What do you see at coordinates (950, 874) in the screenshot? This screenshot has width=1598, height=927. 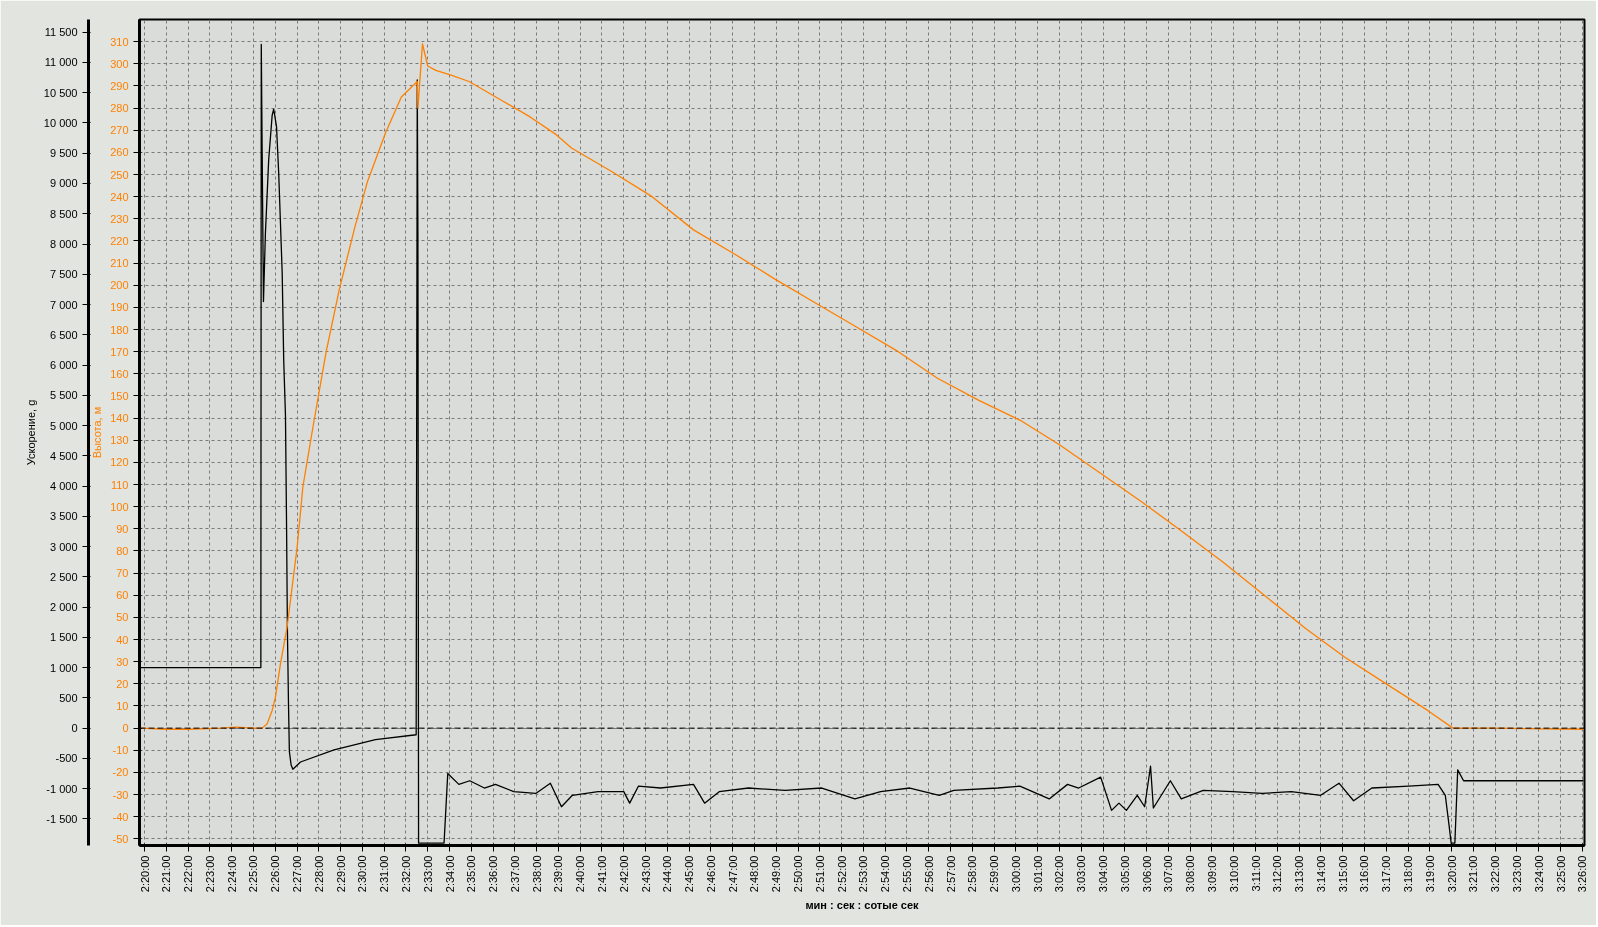 I see `x-tick-label: 2:57:00` at bounding box center [950, 874].